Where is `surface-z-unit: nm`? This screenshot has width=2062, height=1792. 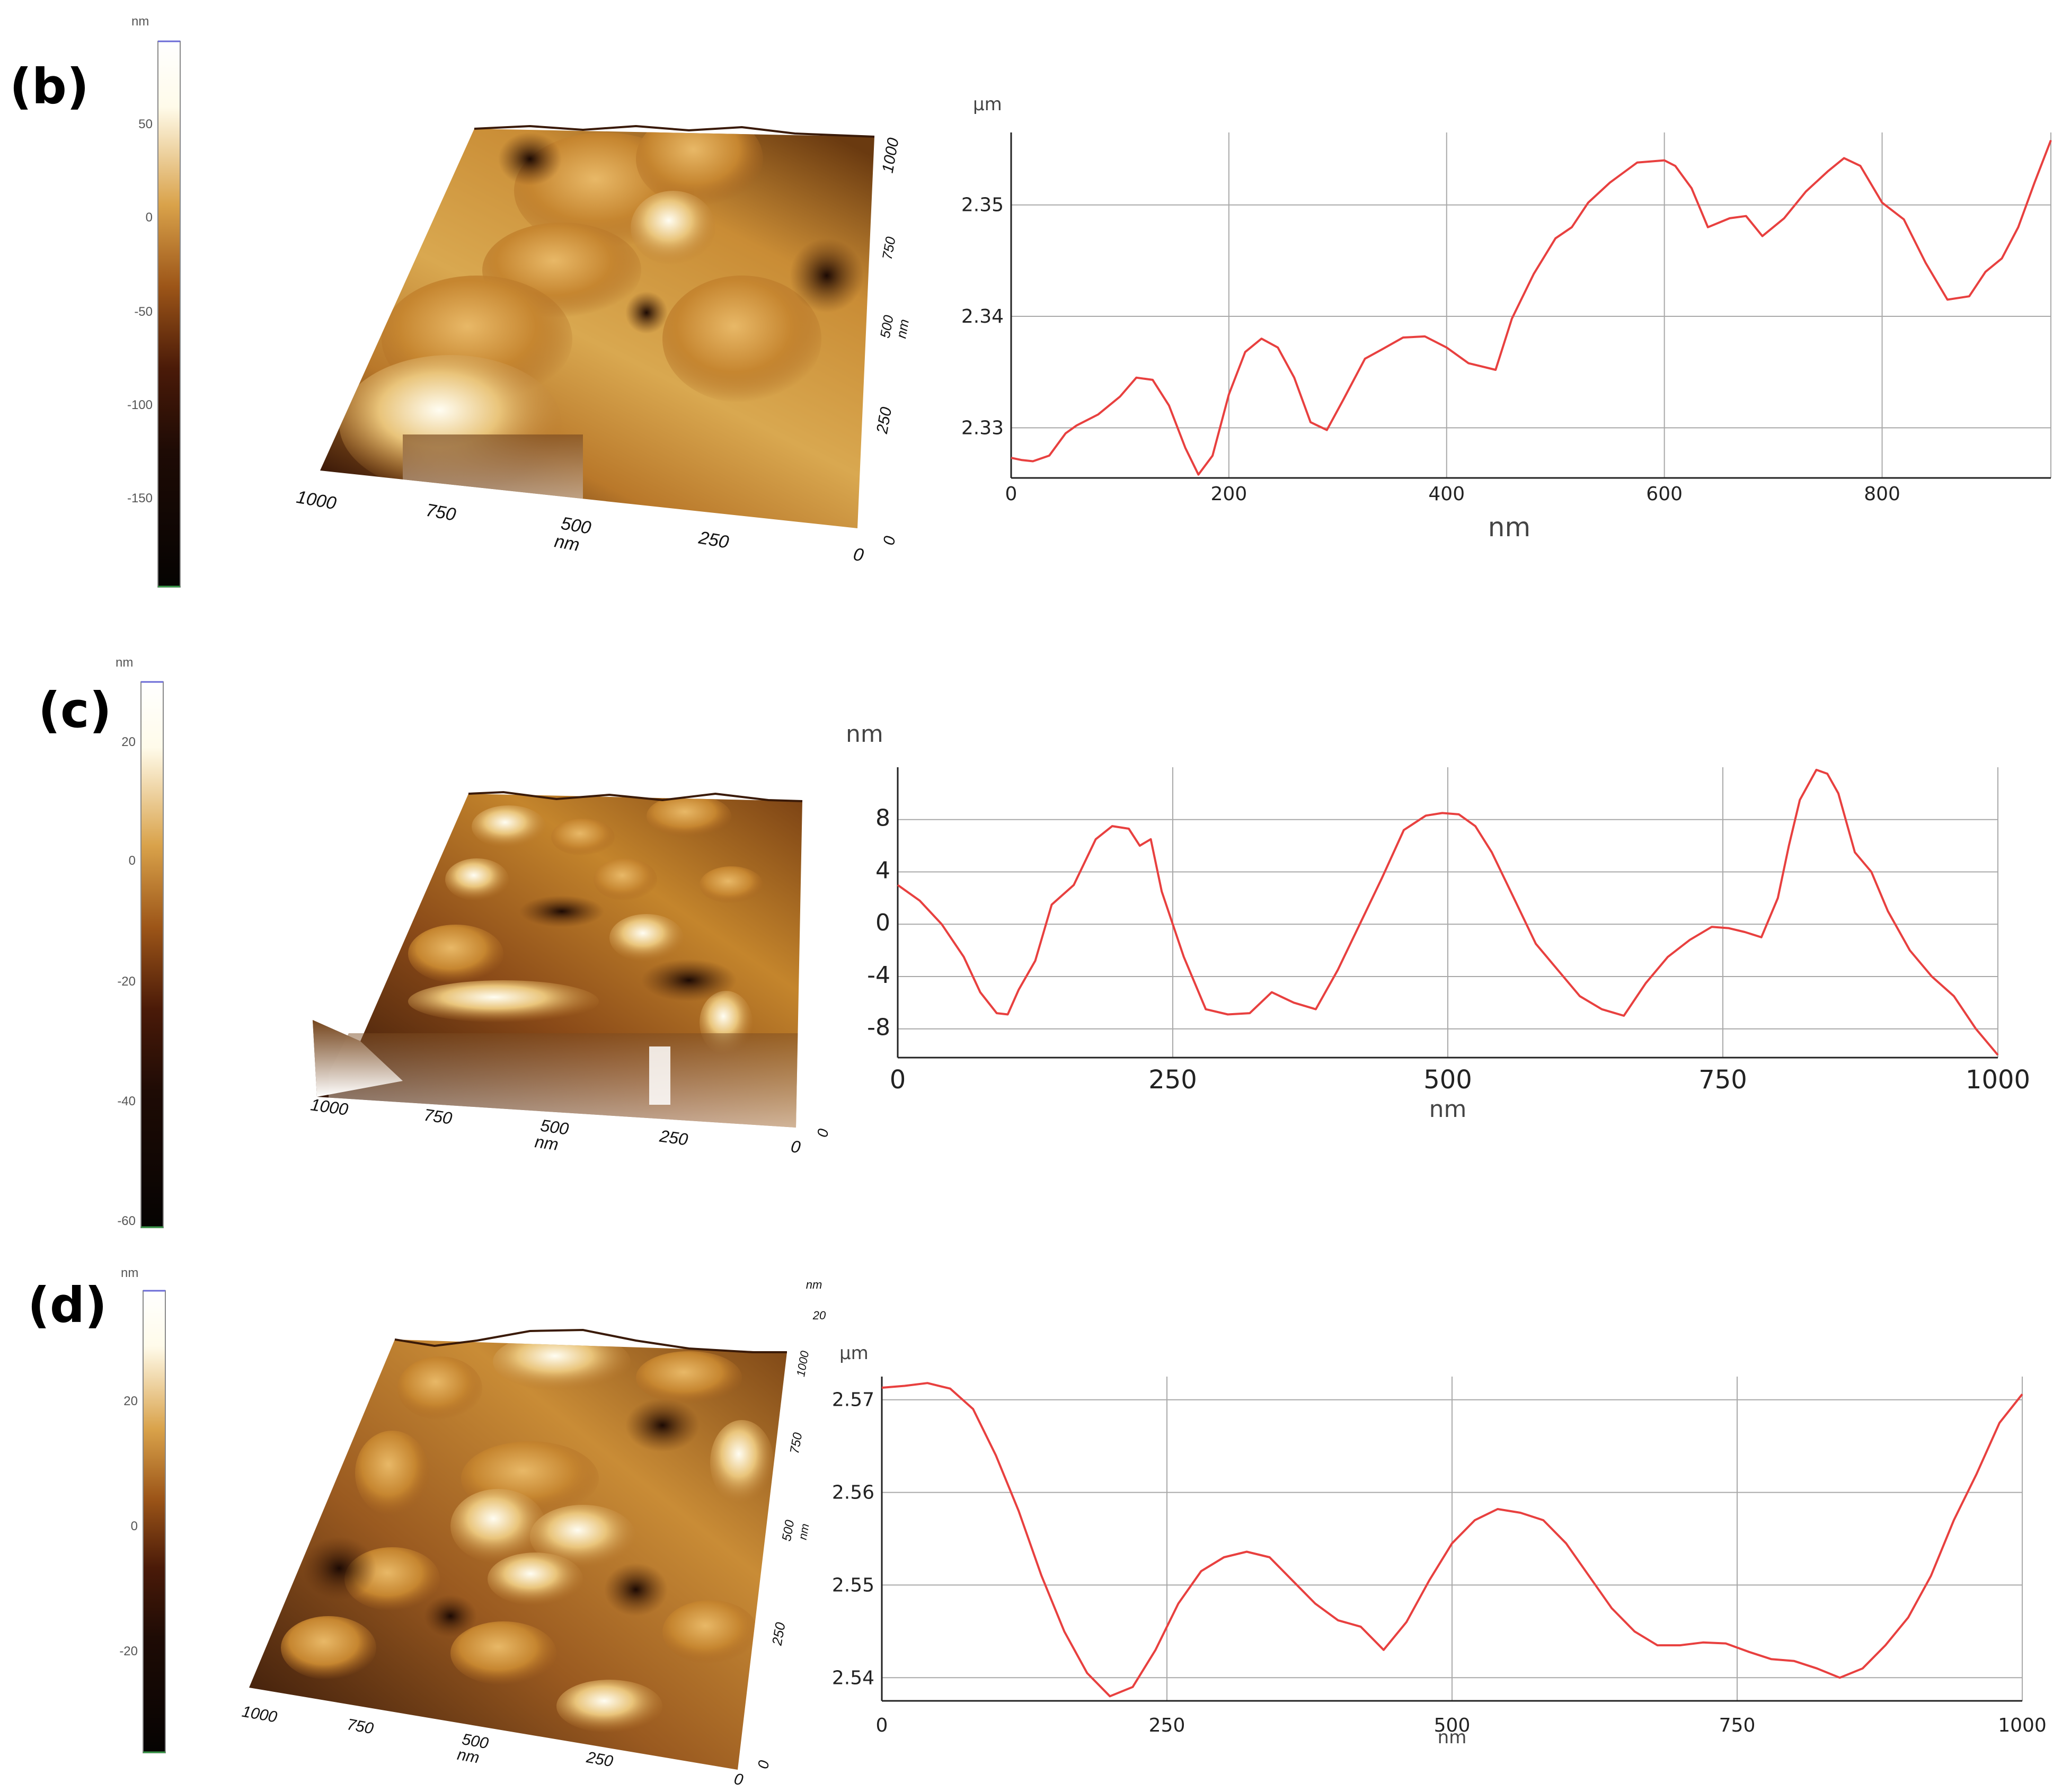 surface-z-unit: nm is located at coordinates (814, 1285).